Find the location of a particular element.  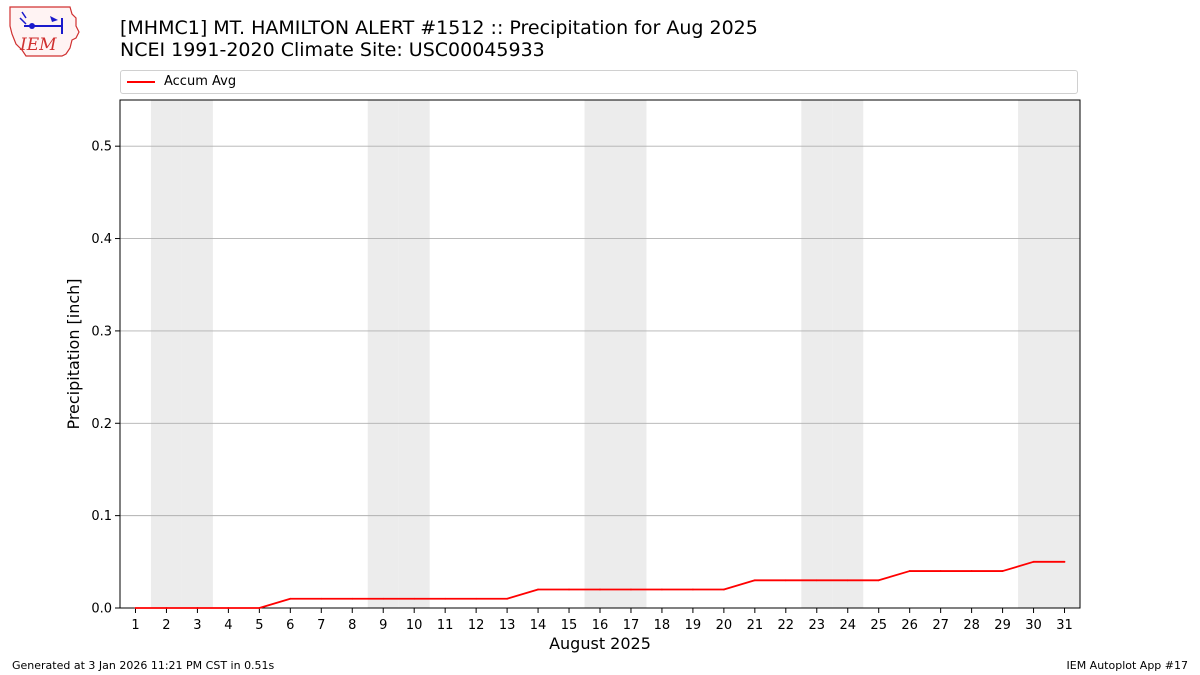

x-tick-label-26: 26 is located at coordinates (909, 625).